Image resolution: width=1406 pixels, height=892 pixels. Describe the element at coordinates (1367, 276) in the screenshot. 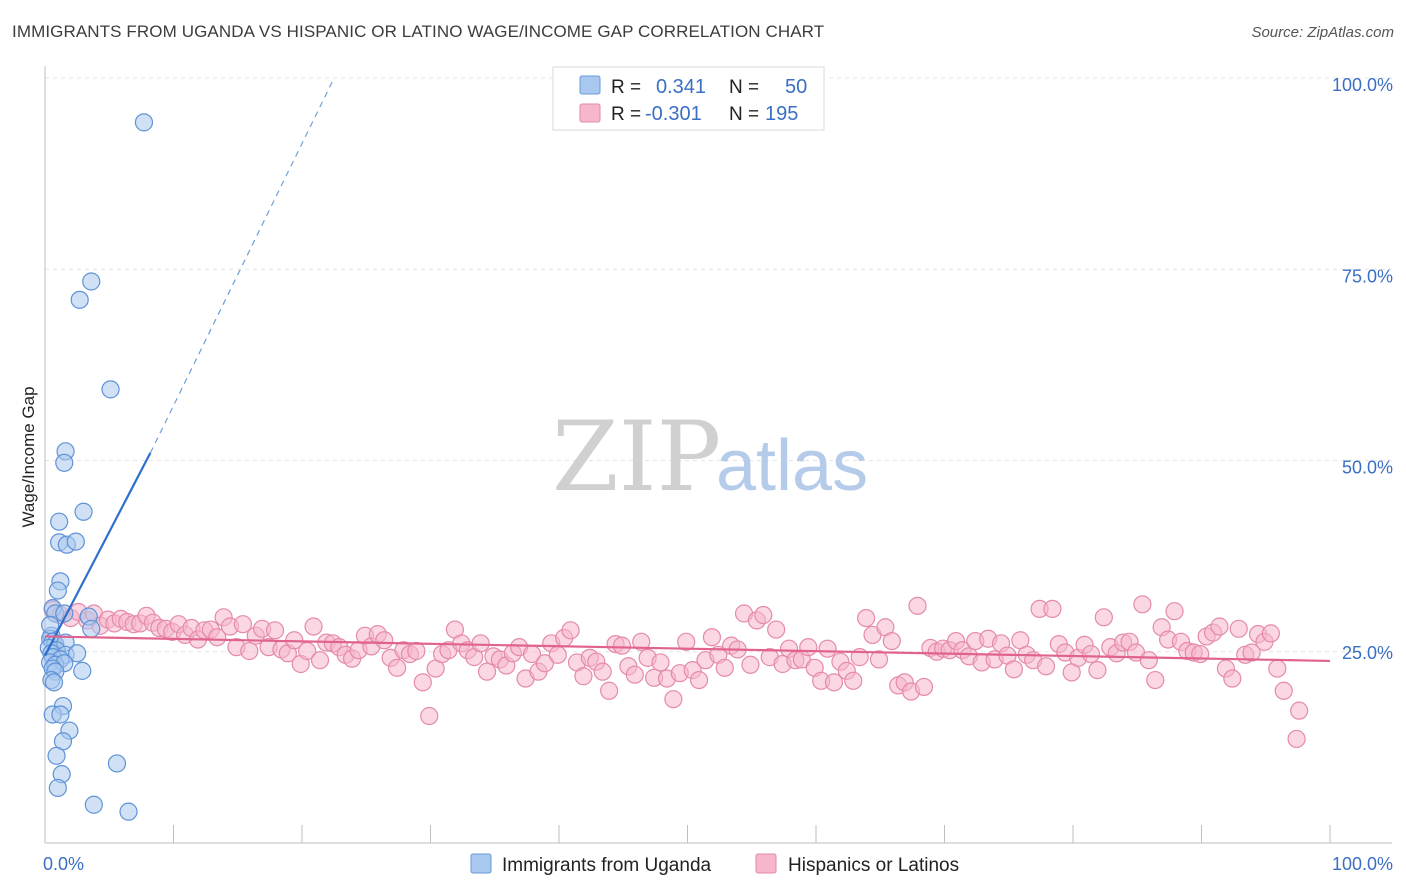

I see `y-tick-label-75: 75.0%` at that location.